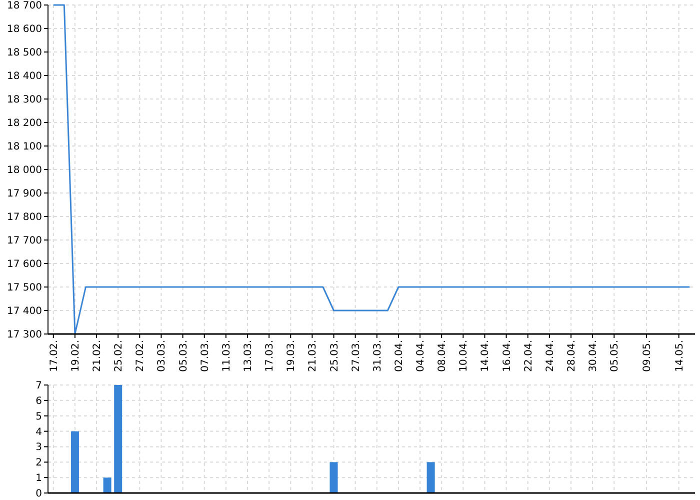  What do you see at coordinates (39, 416) in the screenshot?
I see `y-tick-label: 5` at bounding box center [39, 416].